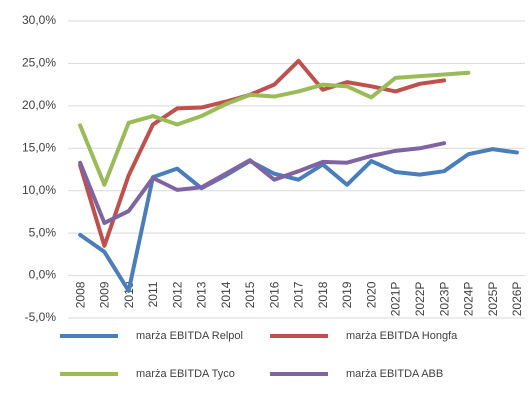  I want to click on legend-label: marża EBITDA Relpol, so click(189, 336).